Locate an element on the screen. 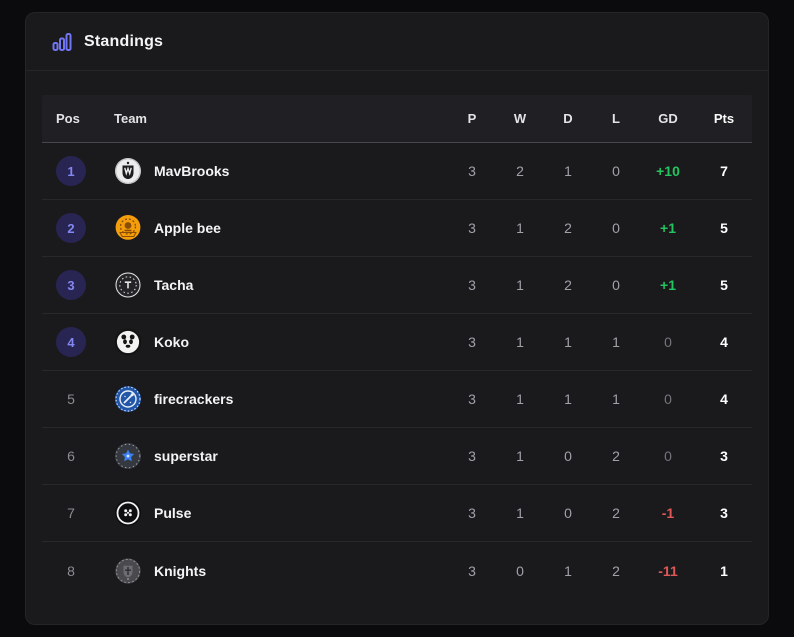 This screenshot has width=794, height=637. wins-cell: 0 is located at coordinates (520, 570).